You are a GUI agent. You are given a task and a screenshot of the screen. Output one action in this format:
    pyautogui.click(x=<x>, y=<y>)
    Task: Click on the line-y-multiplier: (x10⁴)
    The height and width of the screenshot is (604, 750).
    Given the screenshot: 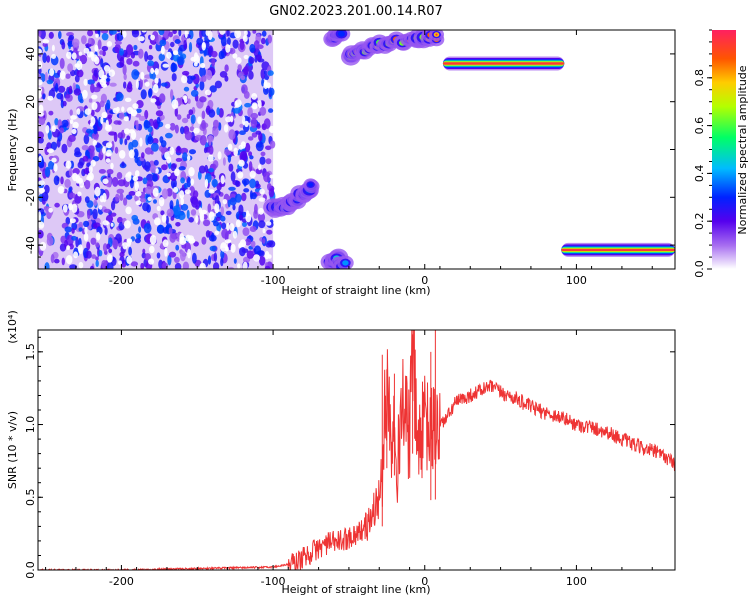 What is the action you would take?
    pyautogui.click(x=12, y=327)
    